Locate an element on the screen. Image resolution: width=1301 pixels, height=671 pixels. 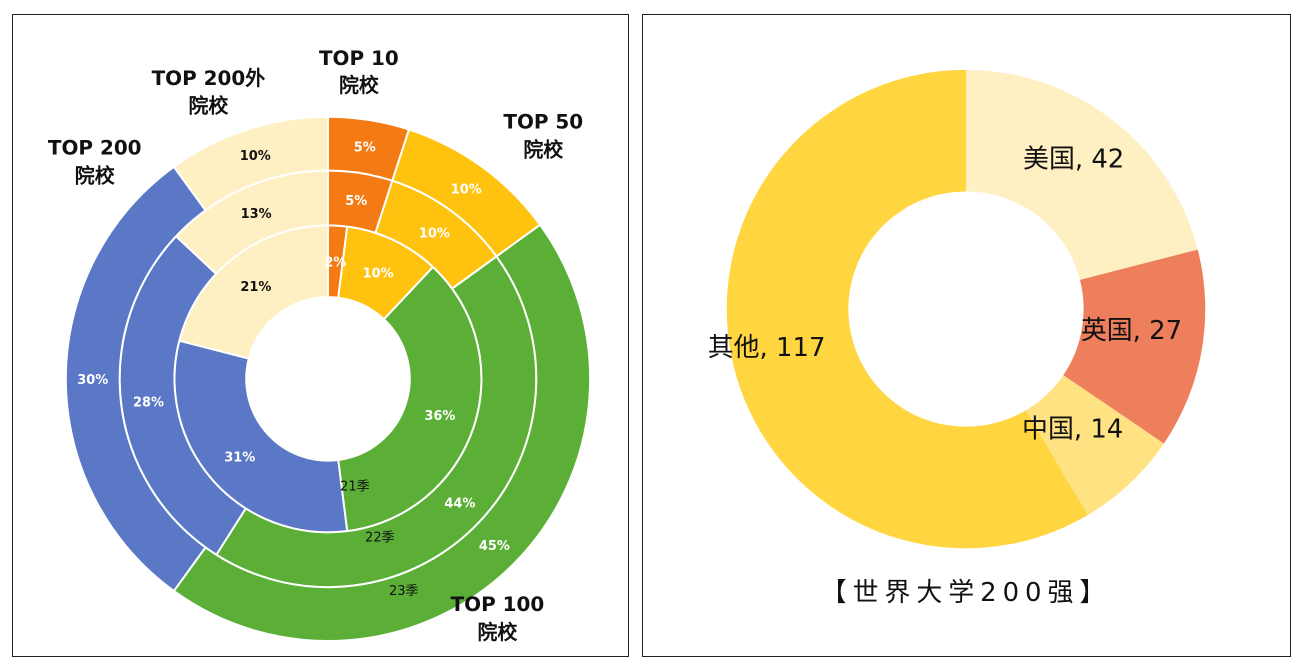
ring-3-top50-label: 10% is located at coordinates (466, 190).